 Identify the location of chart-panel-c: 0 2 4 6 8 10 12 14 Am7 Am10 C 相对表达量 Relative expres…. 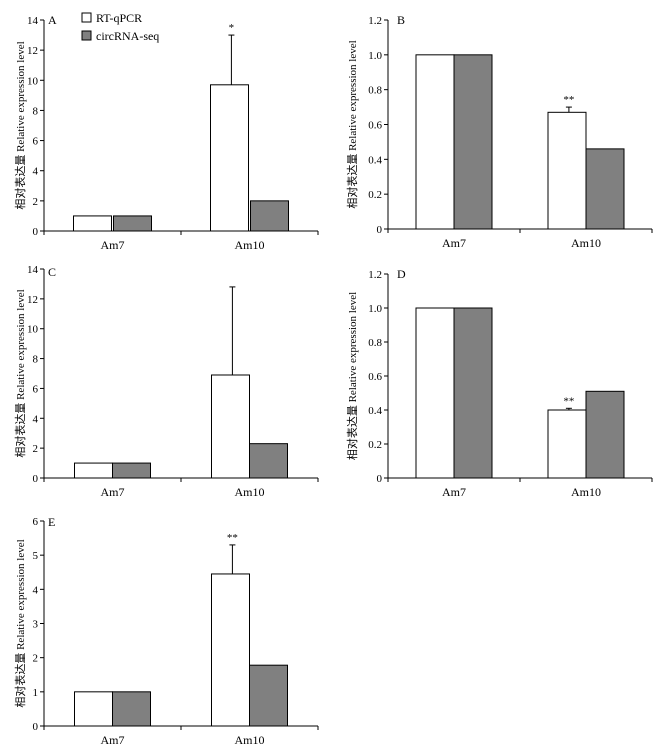
(166, 381).